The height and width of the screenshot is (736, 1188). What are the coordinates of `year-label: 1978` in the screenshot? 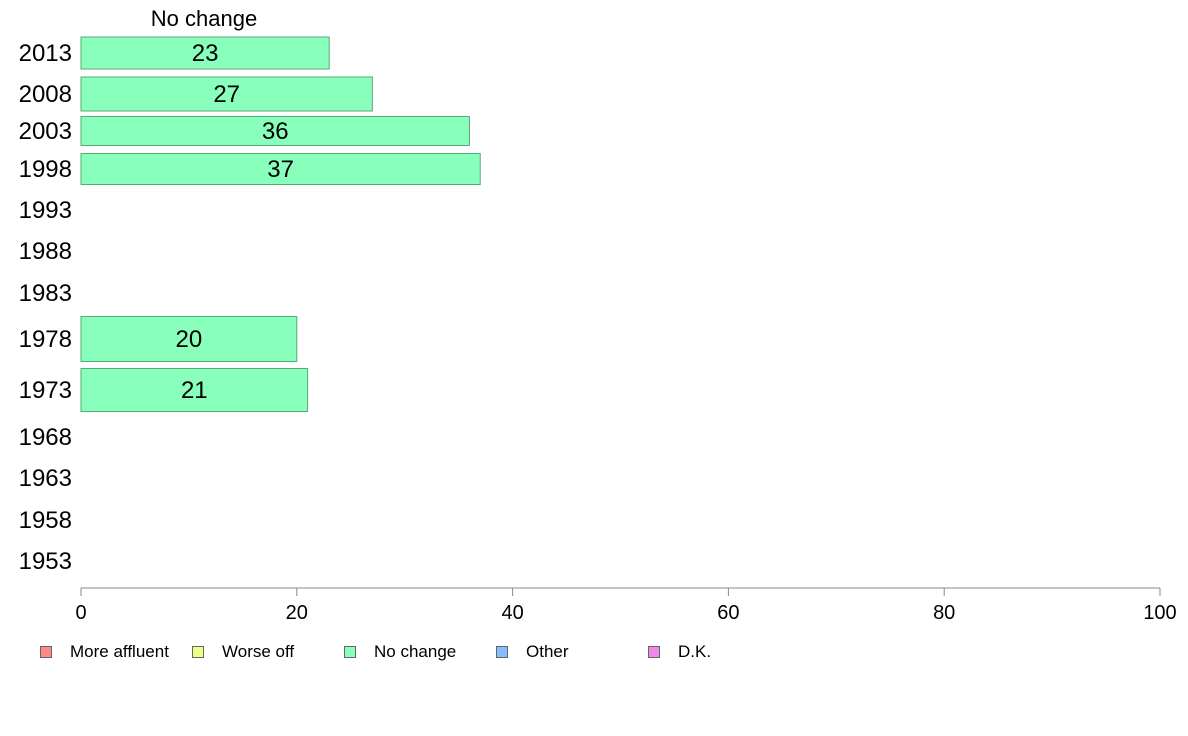 It's located at (45, 339).